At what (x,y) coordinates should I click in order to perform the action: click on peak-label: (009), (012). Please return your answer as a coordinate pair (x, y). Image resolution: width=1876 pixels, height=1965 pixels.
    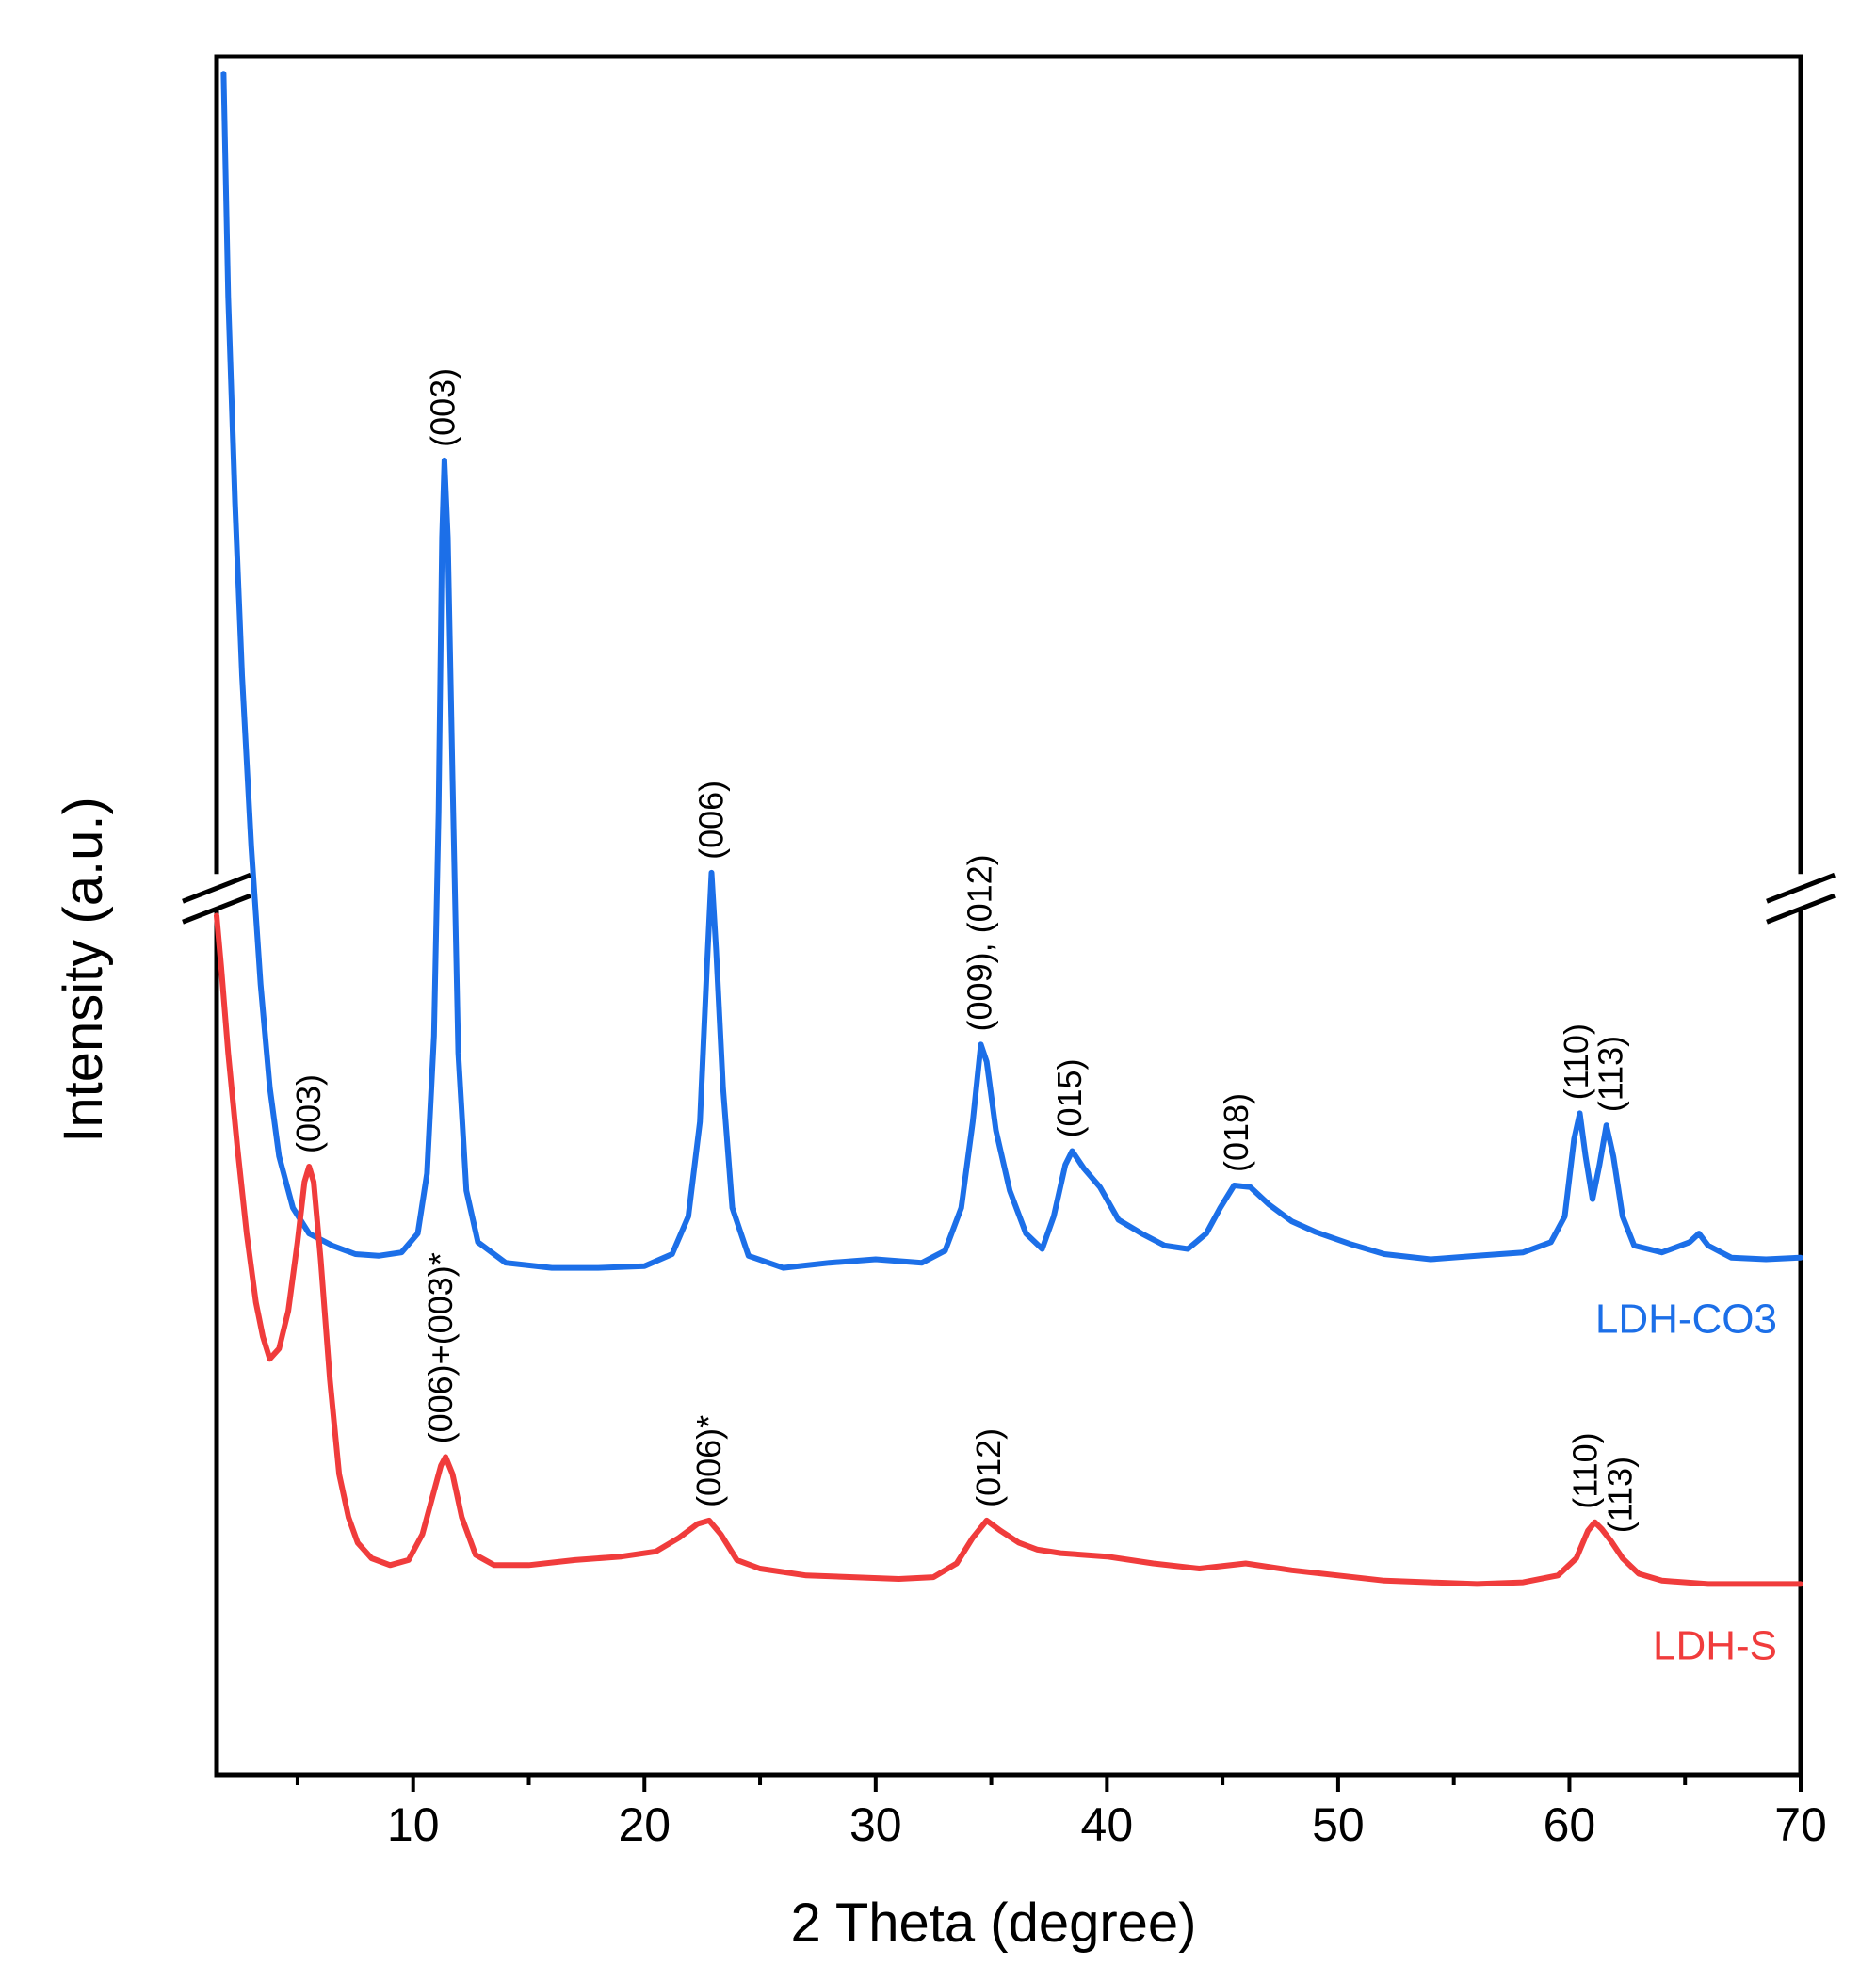
    Looking at the image, I should click on (979, 942).